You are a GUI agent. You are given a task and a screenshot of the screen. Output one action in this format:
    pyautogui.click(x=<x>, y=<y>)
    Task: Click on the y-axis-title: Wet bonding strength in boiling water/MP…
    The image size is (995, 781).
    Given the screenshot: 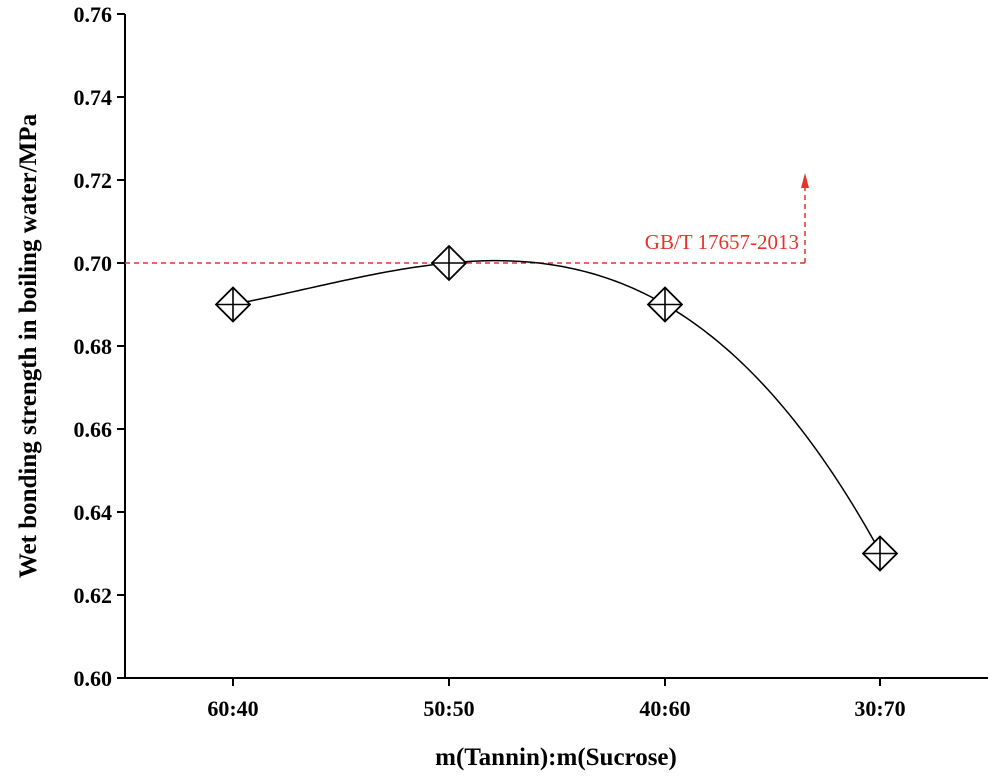 What is the action you would take?
    pyautogui.click(x=28, y=345)
    